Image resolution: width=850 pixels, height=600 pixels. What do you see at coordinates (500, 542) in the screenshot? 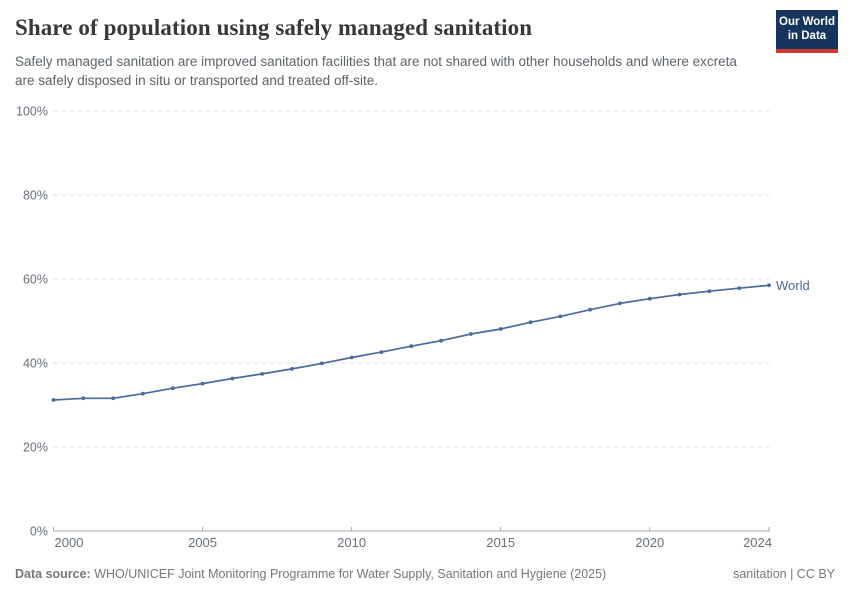
I see `x-tick-label: 2015` at bounding box center [500, 542].